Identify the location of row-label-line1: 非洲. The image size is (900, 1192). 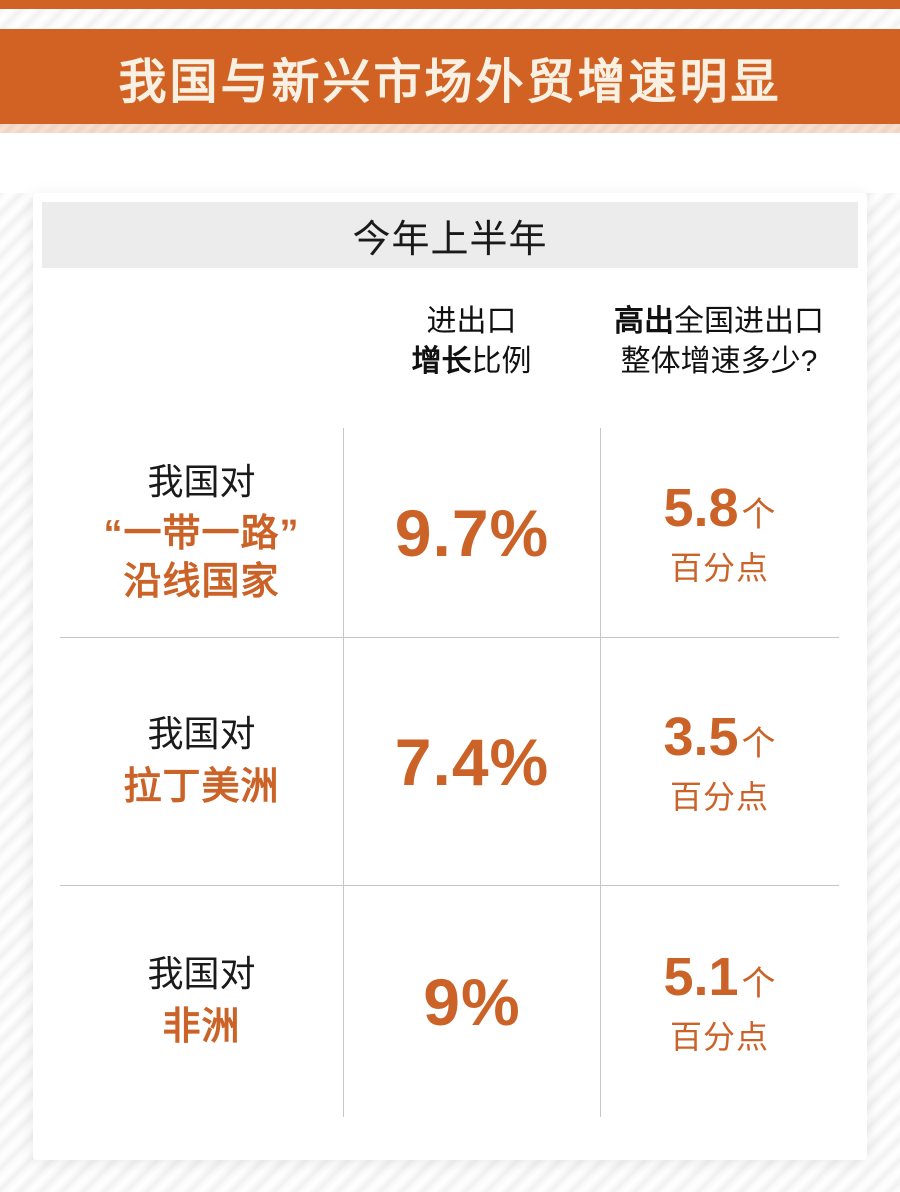
(201, 1027).